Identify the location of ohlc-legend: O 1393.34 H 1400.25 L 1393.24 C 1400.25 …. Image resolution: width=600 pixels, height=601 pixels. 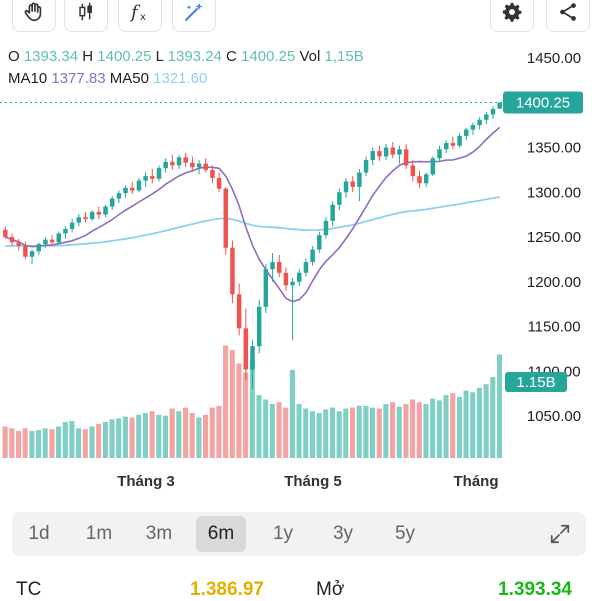
(186, 56).